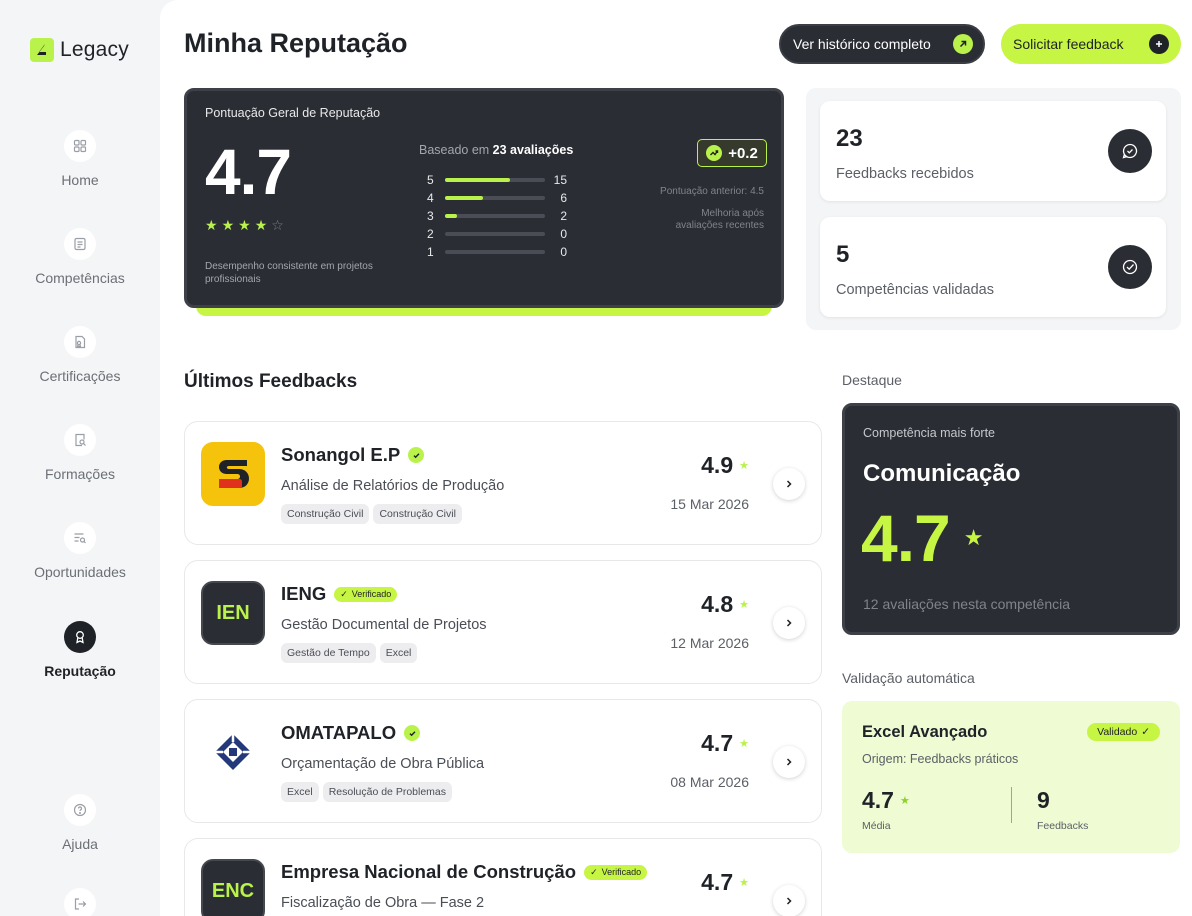 This screenshot has height=916, width=1192. Describe the element at coordinates (563, 234) in the screenshot. I see `distribution-count: 0` at that location.